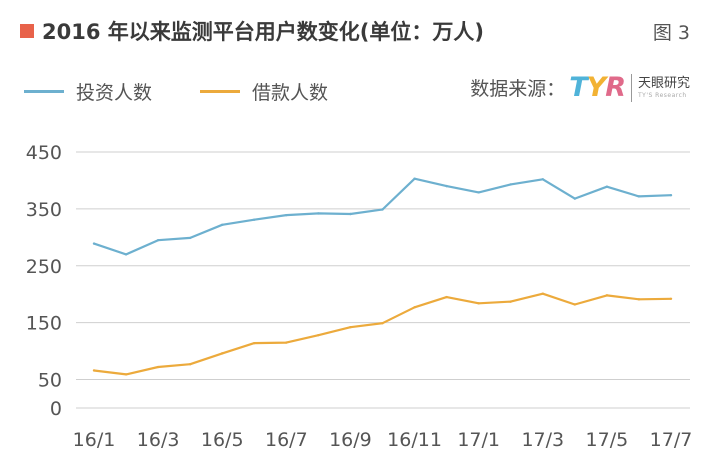  Describe the element at coordinates (158, 440) in the screenshot. I see `x-tick-label: 16/3` at that location.